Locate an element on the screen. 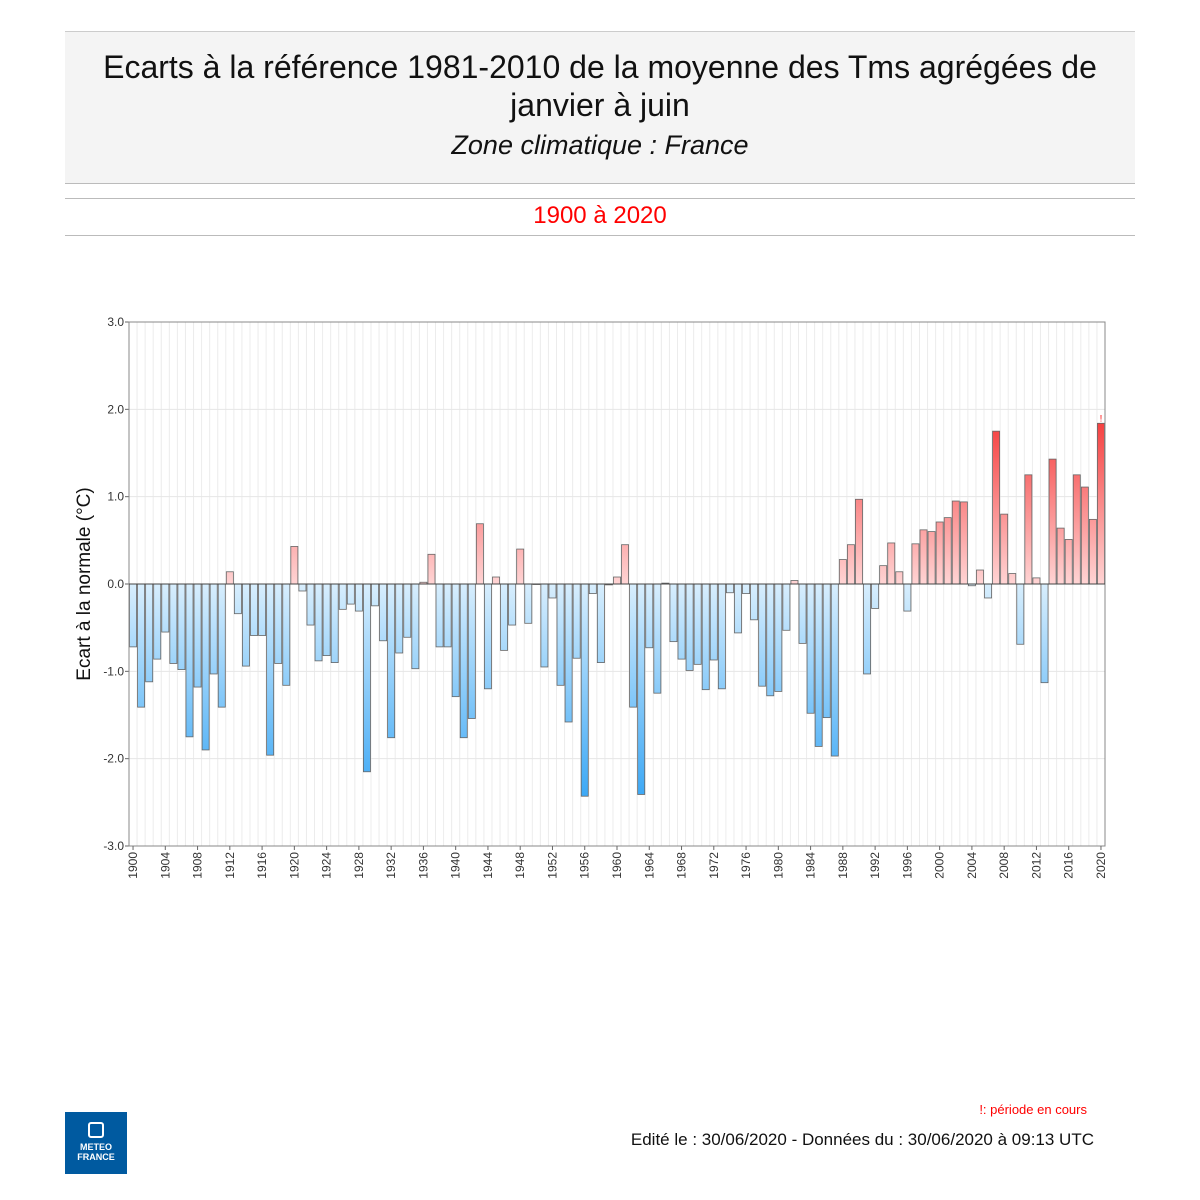 This screenshot has height=1200, width=1200. bar-1945 is located at coordinates (496, 580).